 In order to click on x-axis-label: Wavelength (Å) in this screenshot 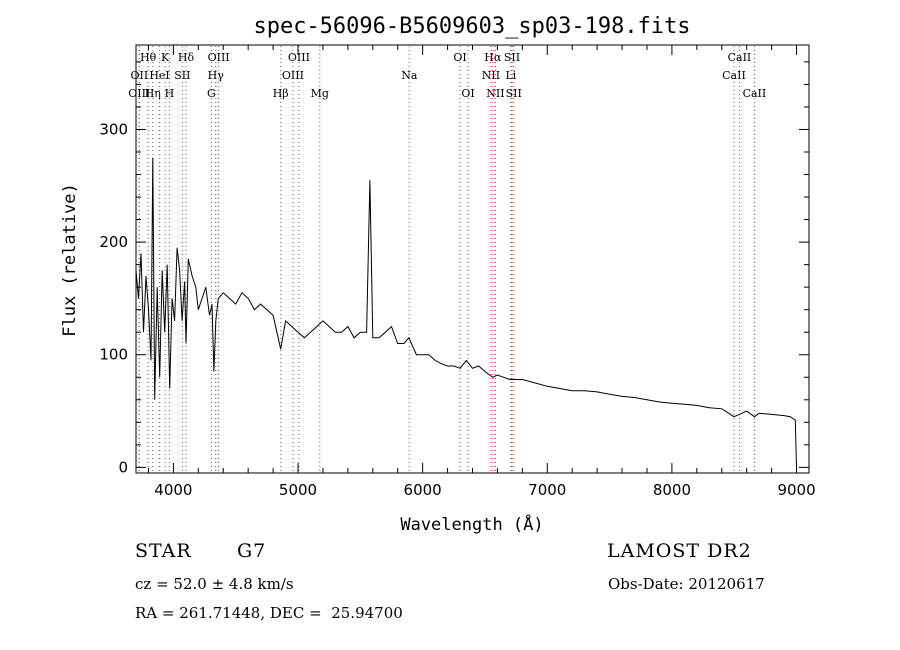, I will do `click(471, 524)`.